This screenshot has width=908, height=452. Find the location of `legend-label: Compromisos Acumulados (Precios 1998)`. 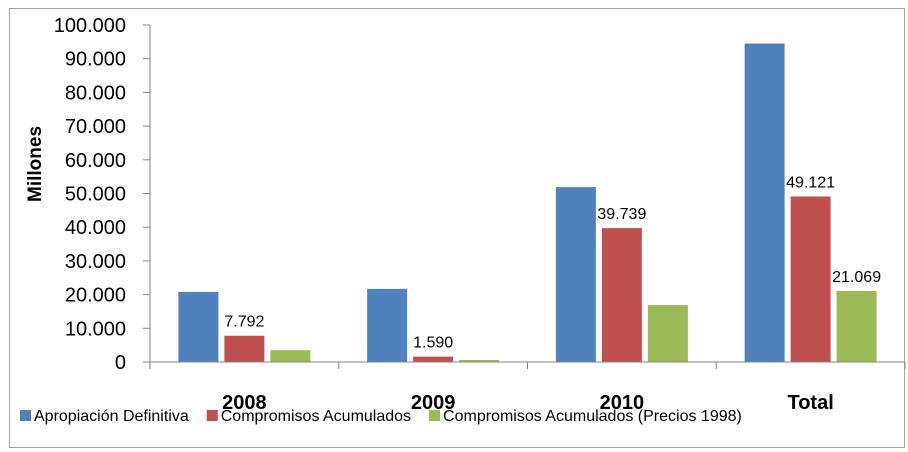

legend-label: Compromisos Acumulados (Precios 1998) is located at coordinates (592, 416).